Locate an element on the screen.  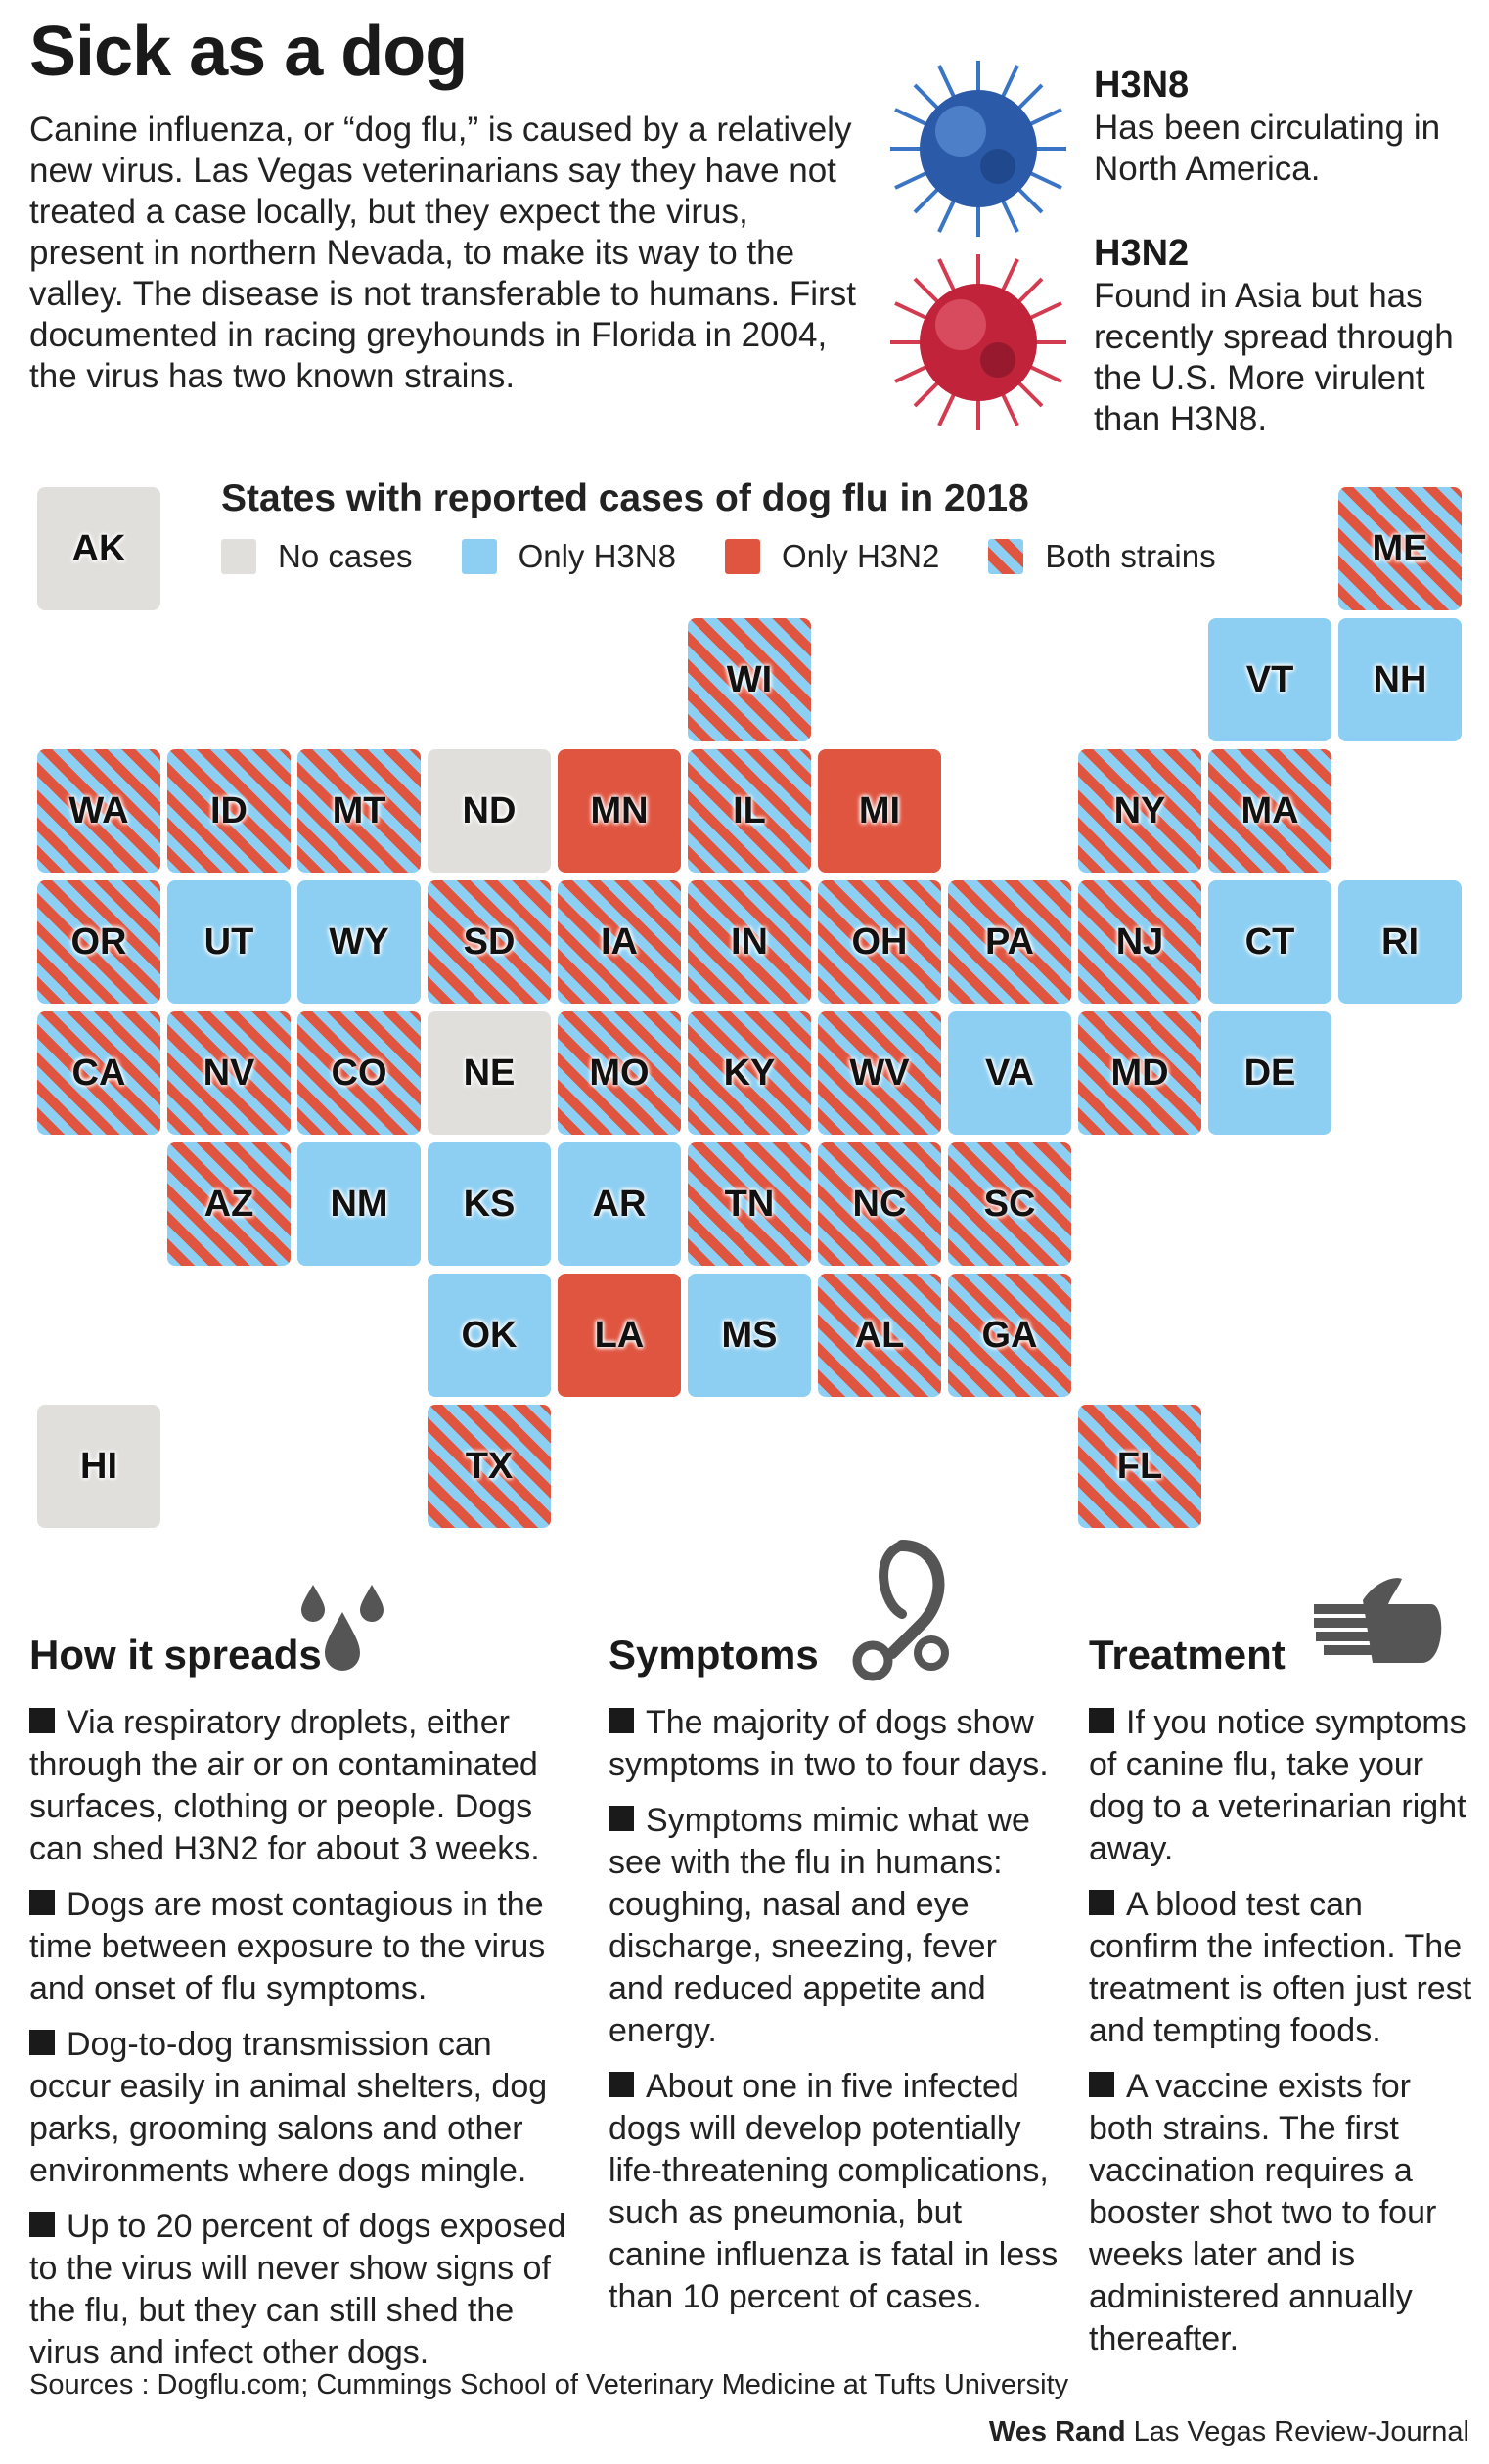
state-label: PA is located at coordinates (1009, 941).